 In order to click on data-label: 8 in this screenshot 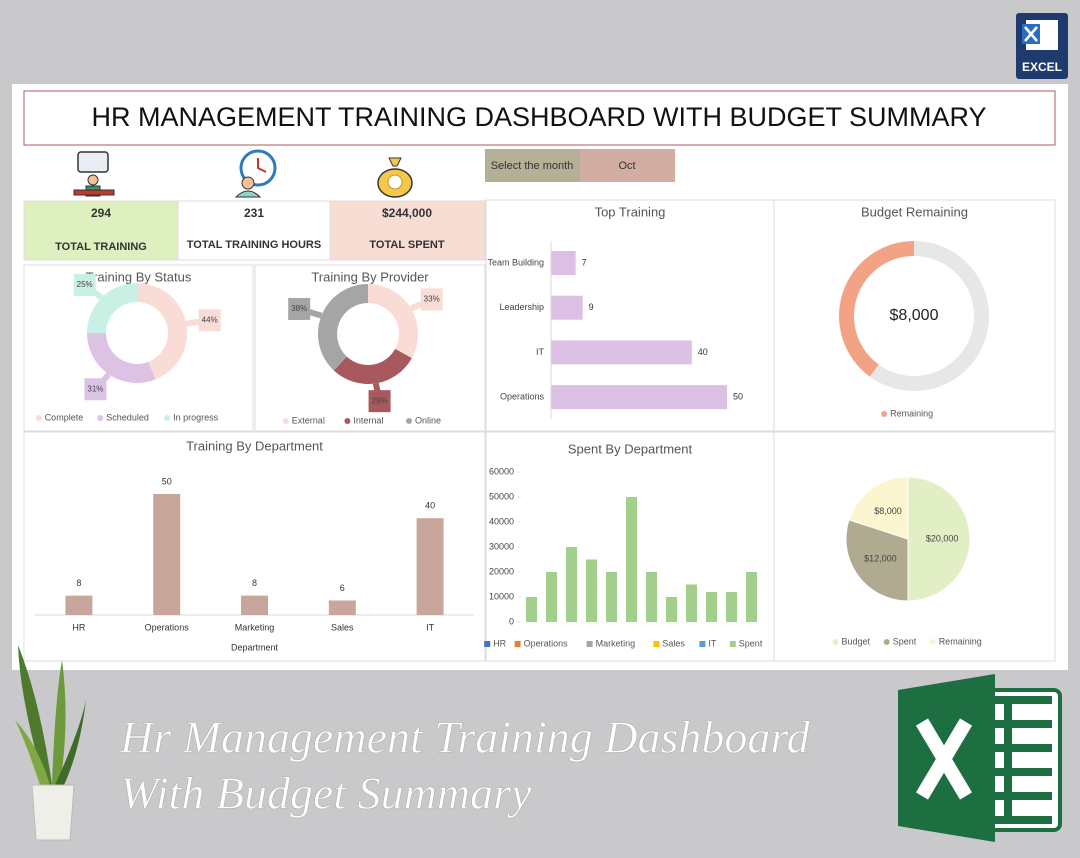, I will do `click(254, 583)`.